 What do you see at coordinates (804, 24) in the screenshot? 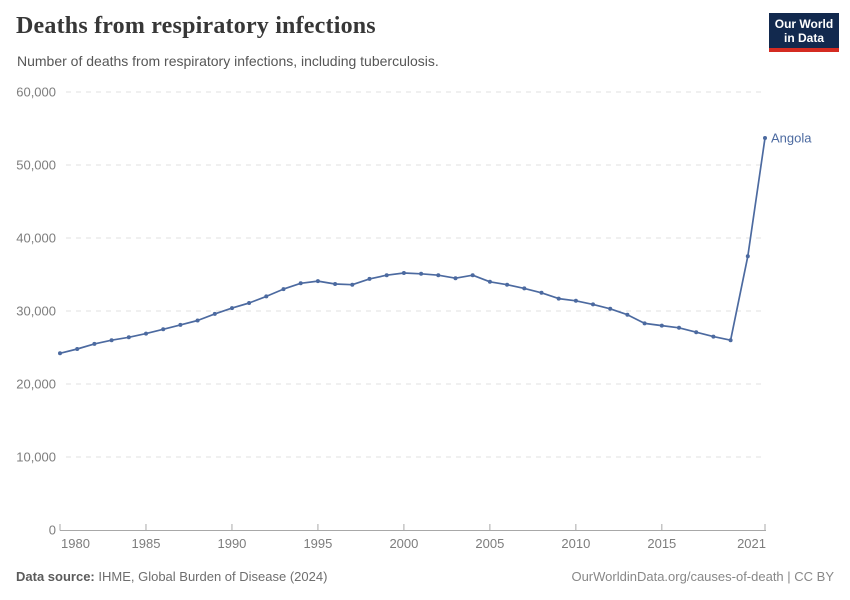
I see `owid-logo-line1: Our World` at bounding box center [804, 24].